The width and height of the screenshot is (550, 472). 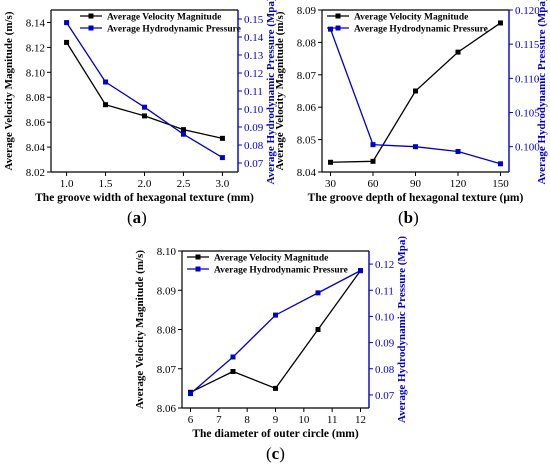 I want to click on x-tick-label: 2.5, so click(x=184, y=184).